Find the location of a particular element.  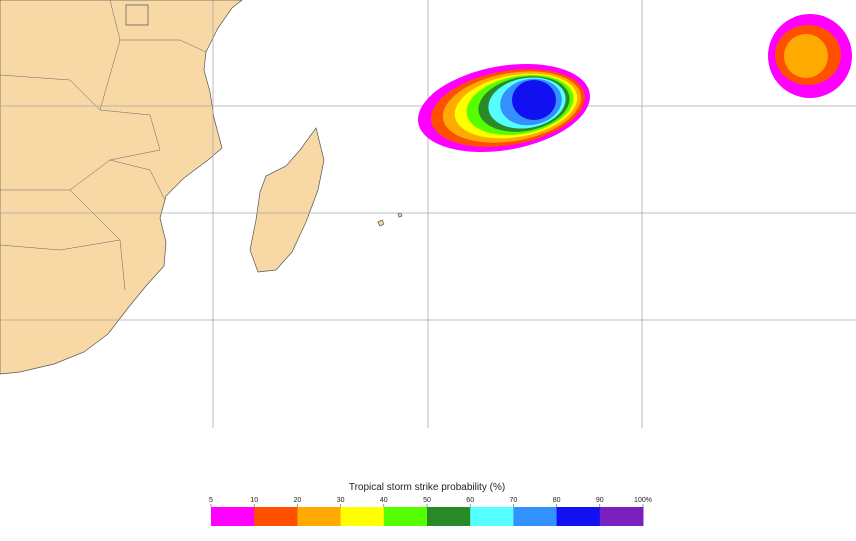

tick-label: 50 is located at coordinates (427, 500).